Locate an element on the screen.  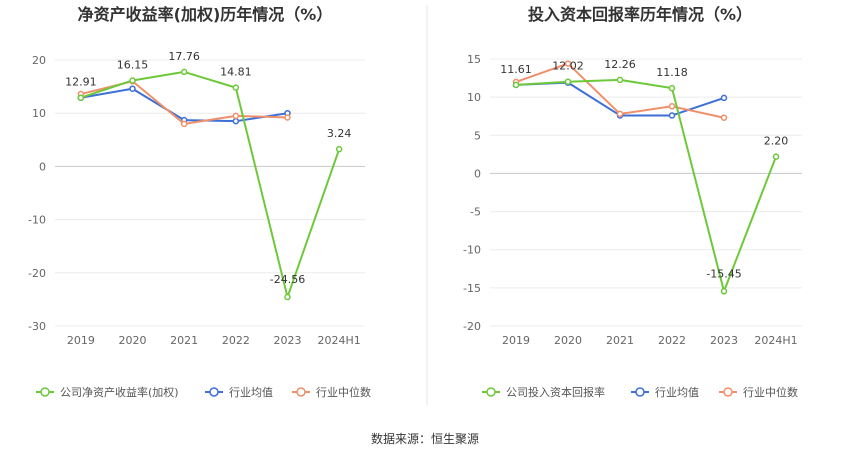
data-label: 12.02 is located at coordinates (568, 66).